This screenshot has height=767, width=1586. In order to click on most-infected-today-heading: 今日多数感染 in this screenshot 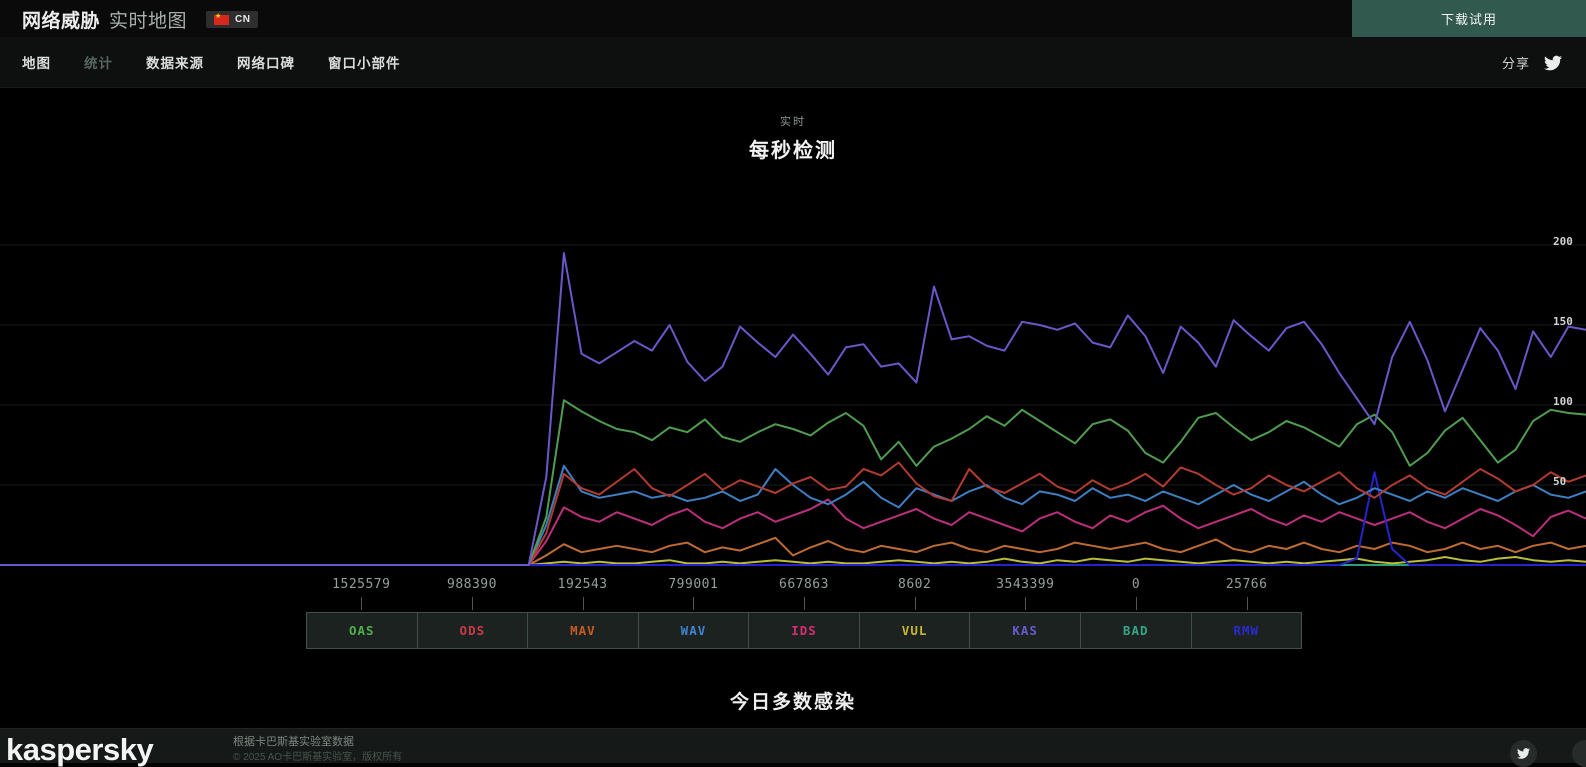, I will do `click(792, 702)`.